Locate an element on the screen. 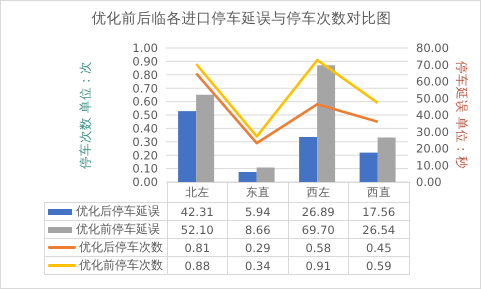 The width and height of the screenshot is (481, 289). y2-tick-label: 20.00 is located at coordinates (432, 149).